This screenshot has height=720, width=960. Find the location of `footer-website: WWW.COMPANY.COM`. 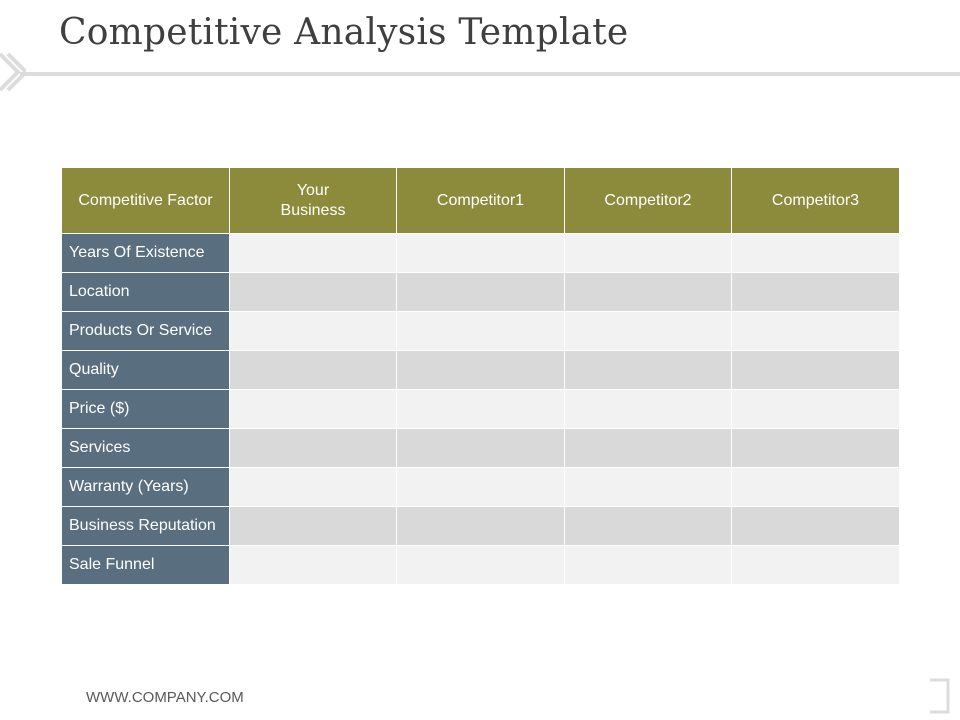

footer-website: WWW.COMPANY.COM is located at coordinates (165, 697).